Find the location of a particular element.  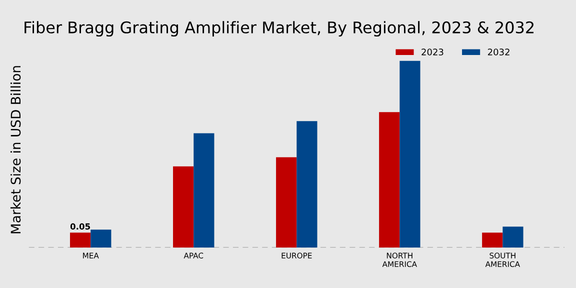

data-label: 0.05 is located at coordinates (80, 226).